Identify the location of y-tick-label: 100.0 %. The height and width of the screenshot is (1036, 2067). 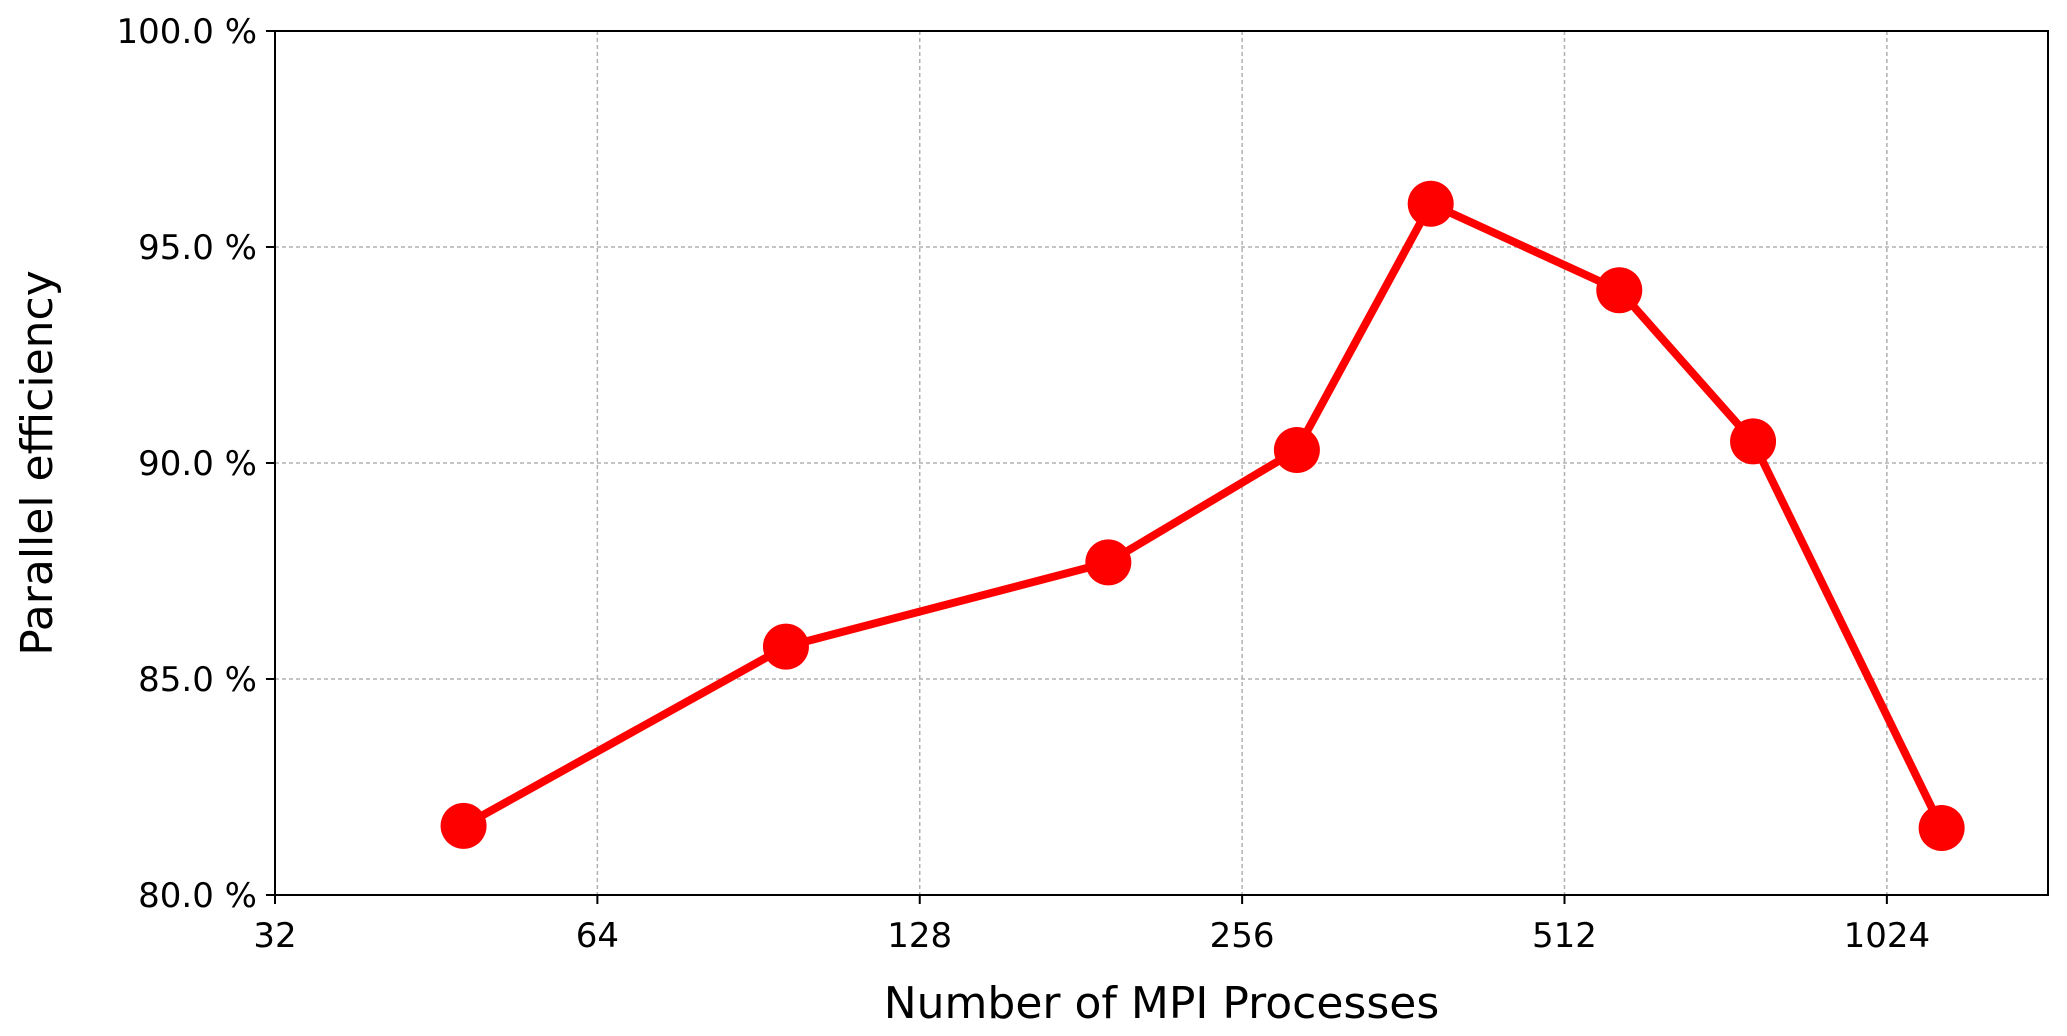
(187, 32).